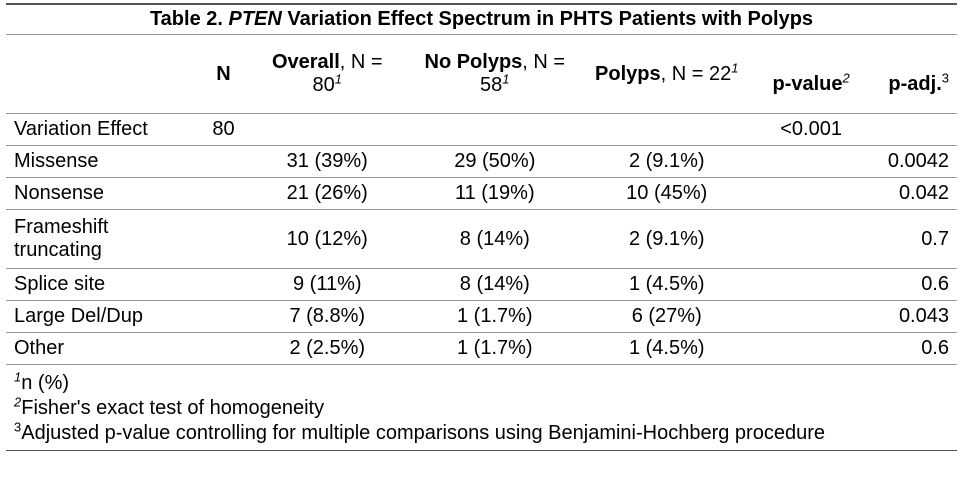 Image resolution: width=974 pixels, height=481 pixels. I want to click on table-cell: <0.001, so click(811, 129).